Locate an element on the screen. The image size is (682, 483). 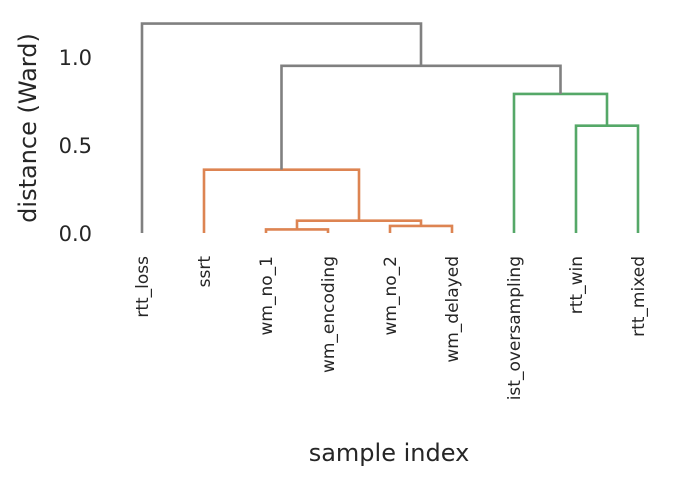
y-axis-ticks: 0.0 0.5 1.0 is located at coordinates (75, 146).